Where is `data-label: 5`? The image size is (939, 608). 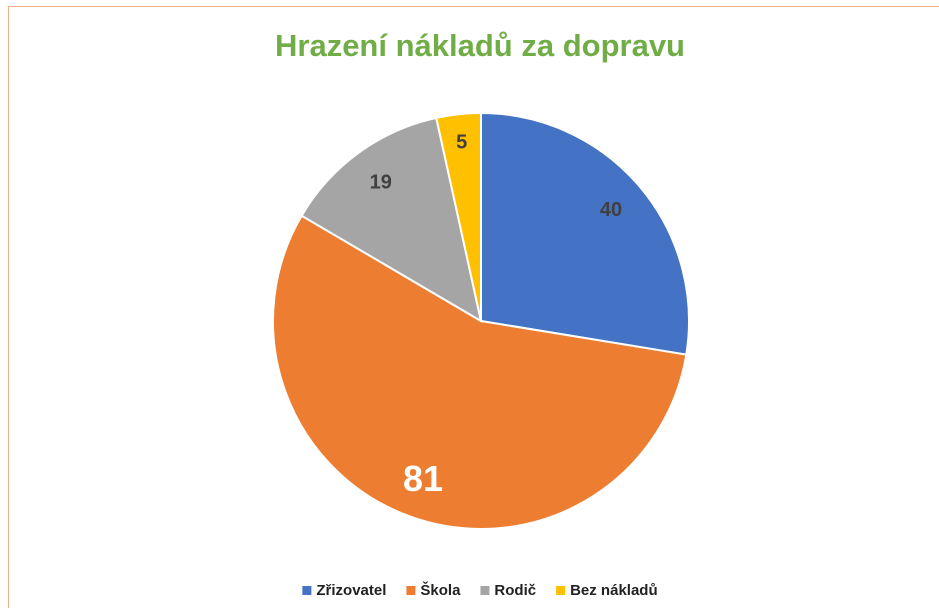 data-label: 5 is located at coordinates (461, 142).